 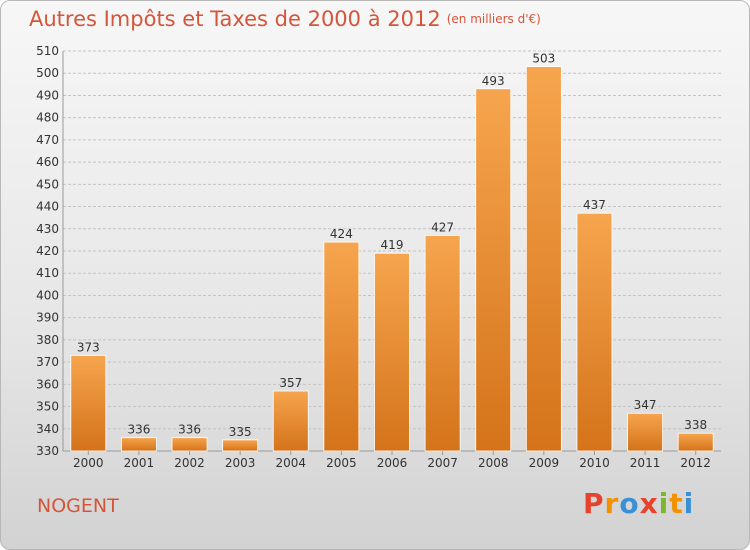 What do you see at coordinates (47, 73) in the screenshot?
I see `y-tick-label: 500` at bounding box center [47, 73].